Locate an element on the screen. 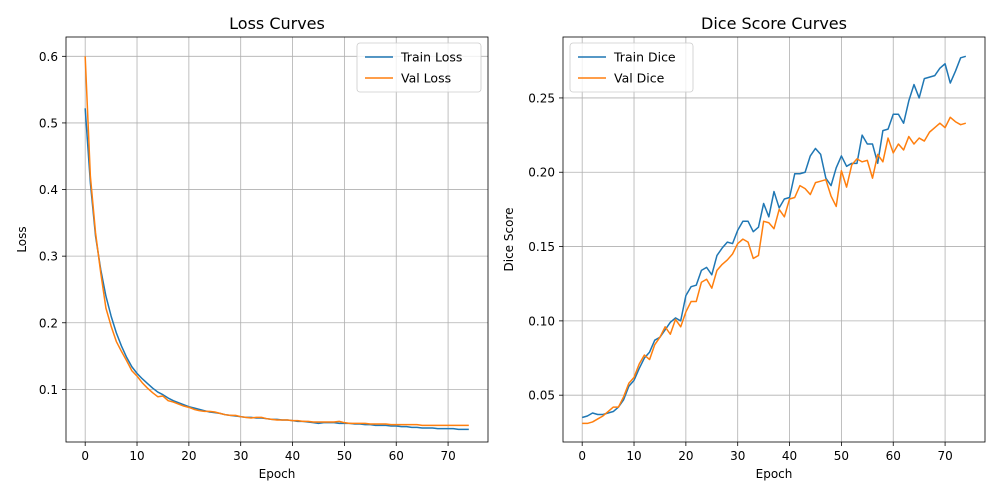 This screenshot has width=1000, height=500. y-tick-label: 0.10 is located at coordinates (541, 321).